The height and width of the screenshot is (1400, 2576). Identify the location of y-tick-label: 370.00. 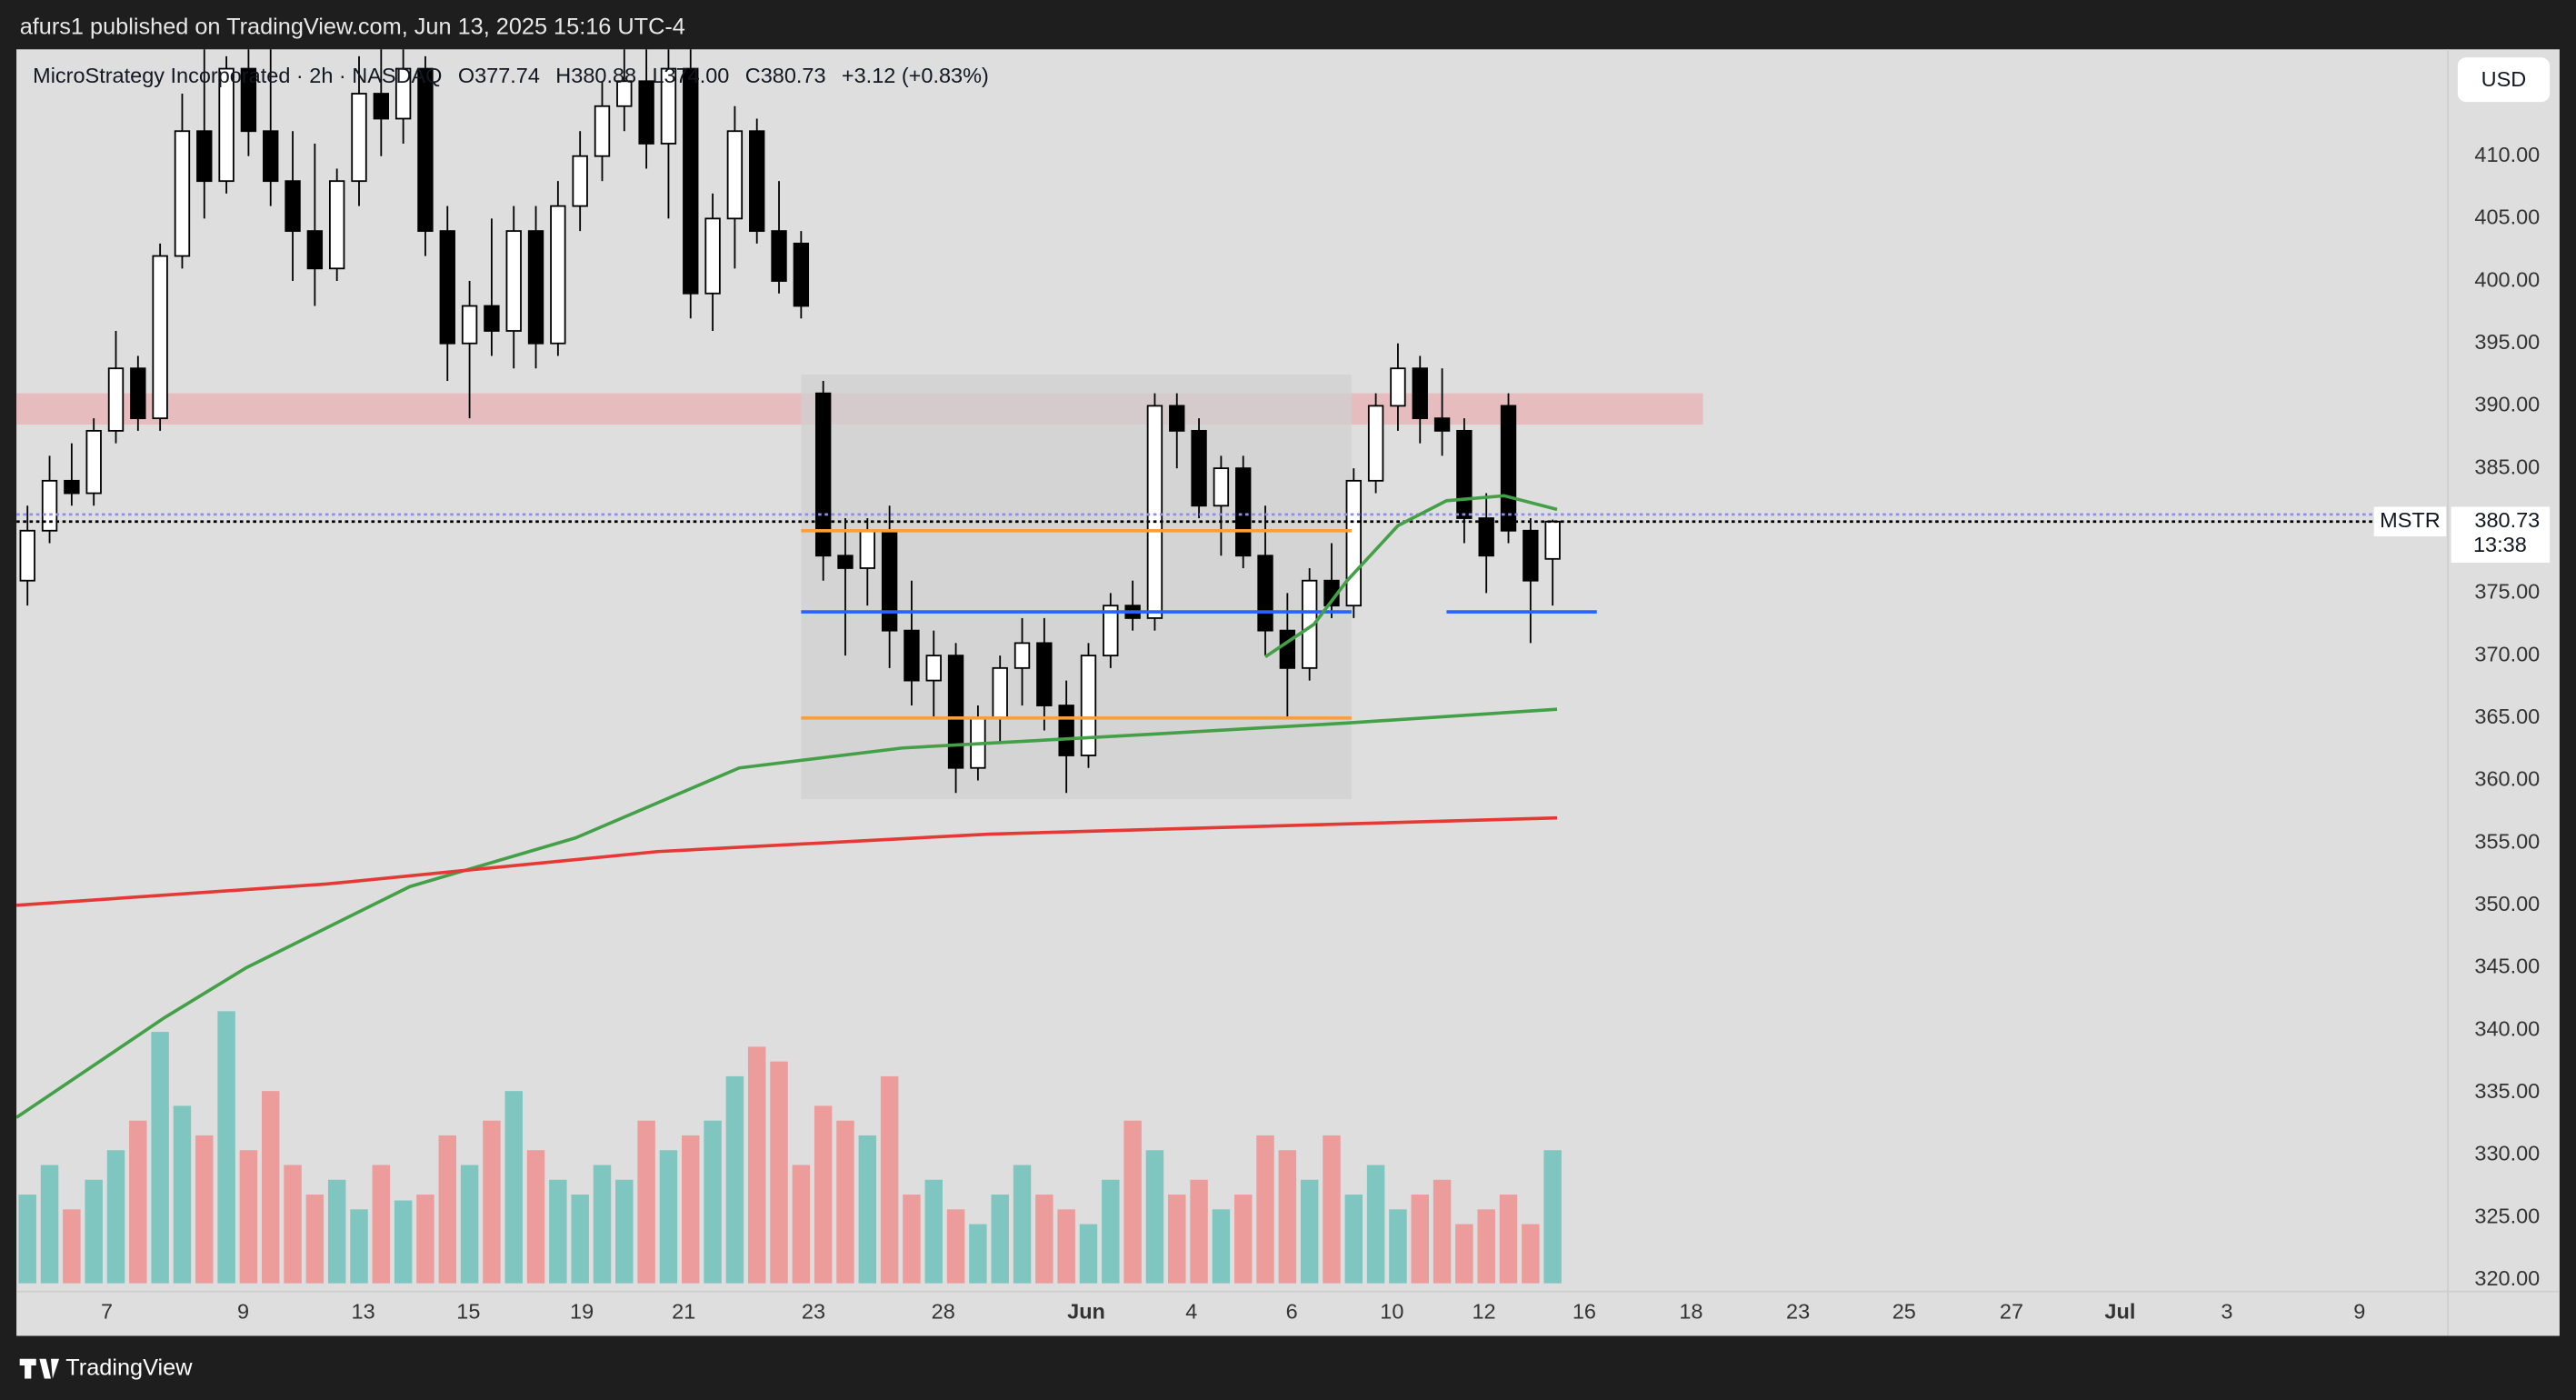
(2507, 653).